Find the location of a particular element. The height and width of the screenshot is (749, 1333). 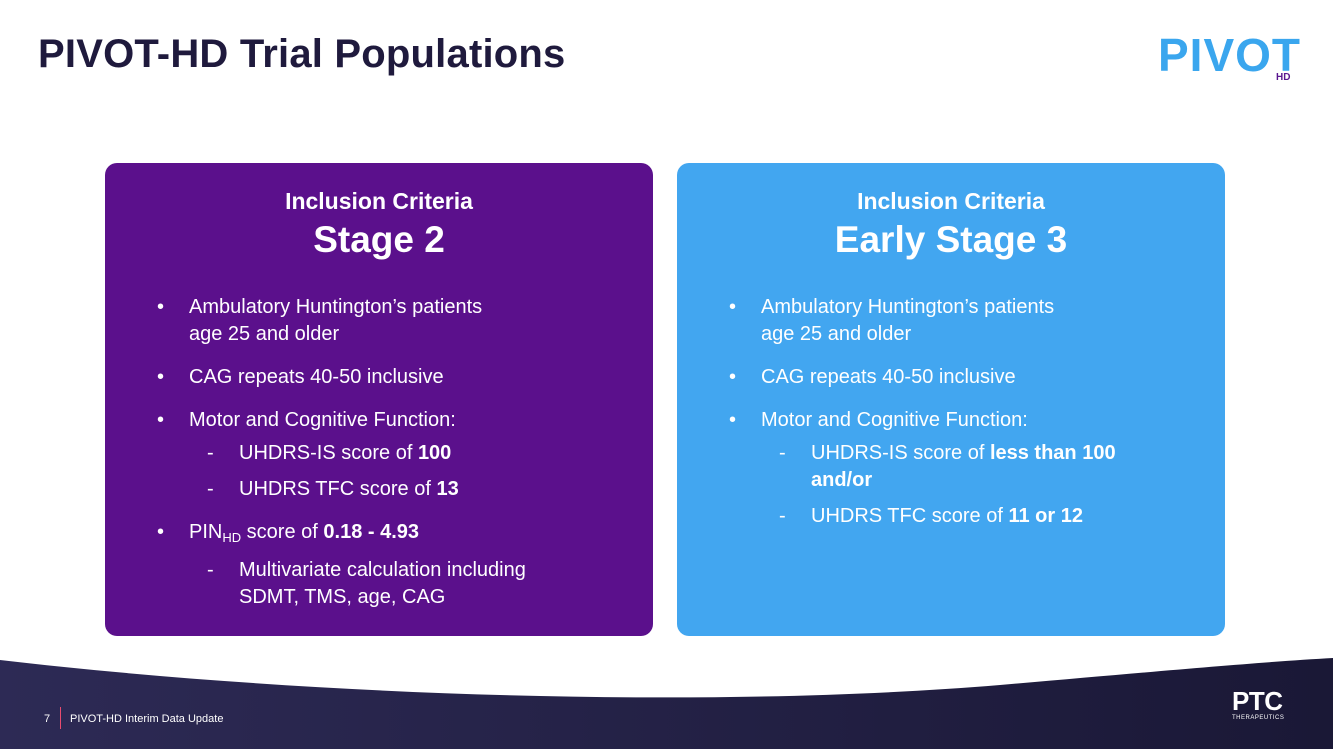

logo-sub-text: HD is located at coordinates (1283, 77).